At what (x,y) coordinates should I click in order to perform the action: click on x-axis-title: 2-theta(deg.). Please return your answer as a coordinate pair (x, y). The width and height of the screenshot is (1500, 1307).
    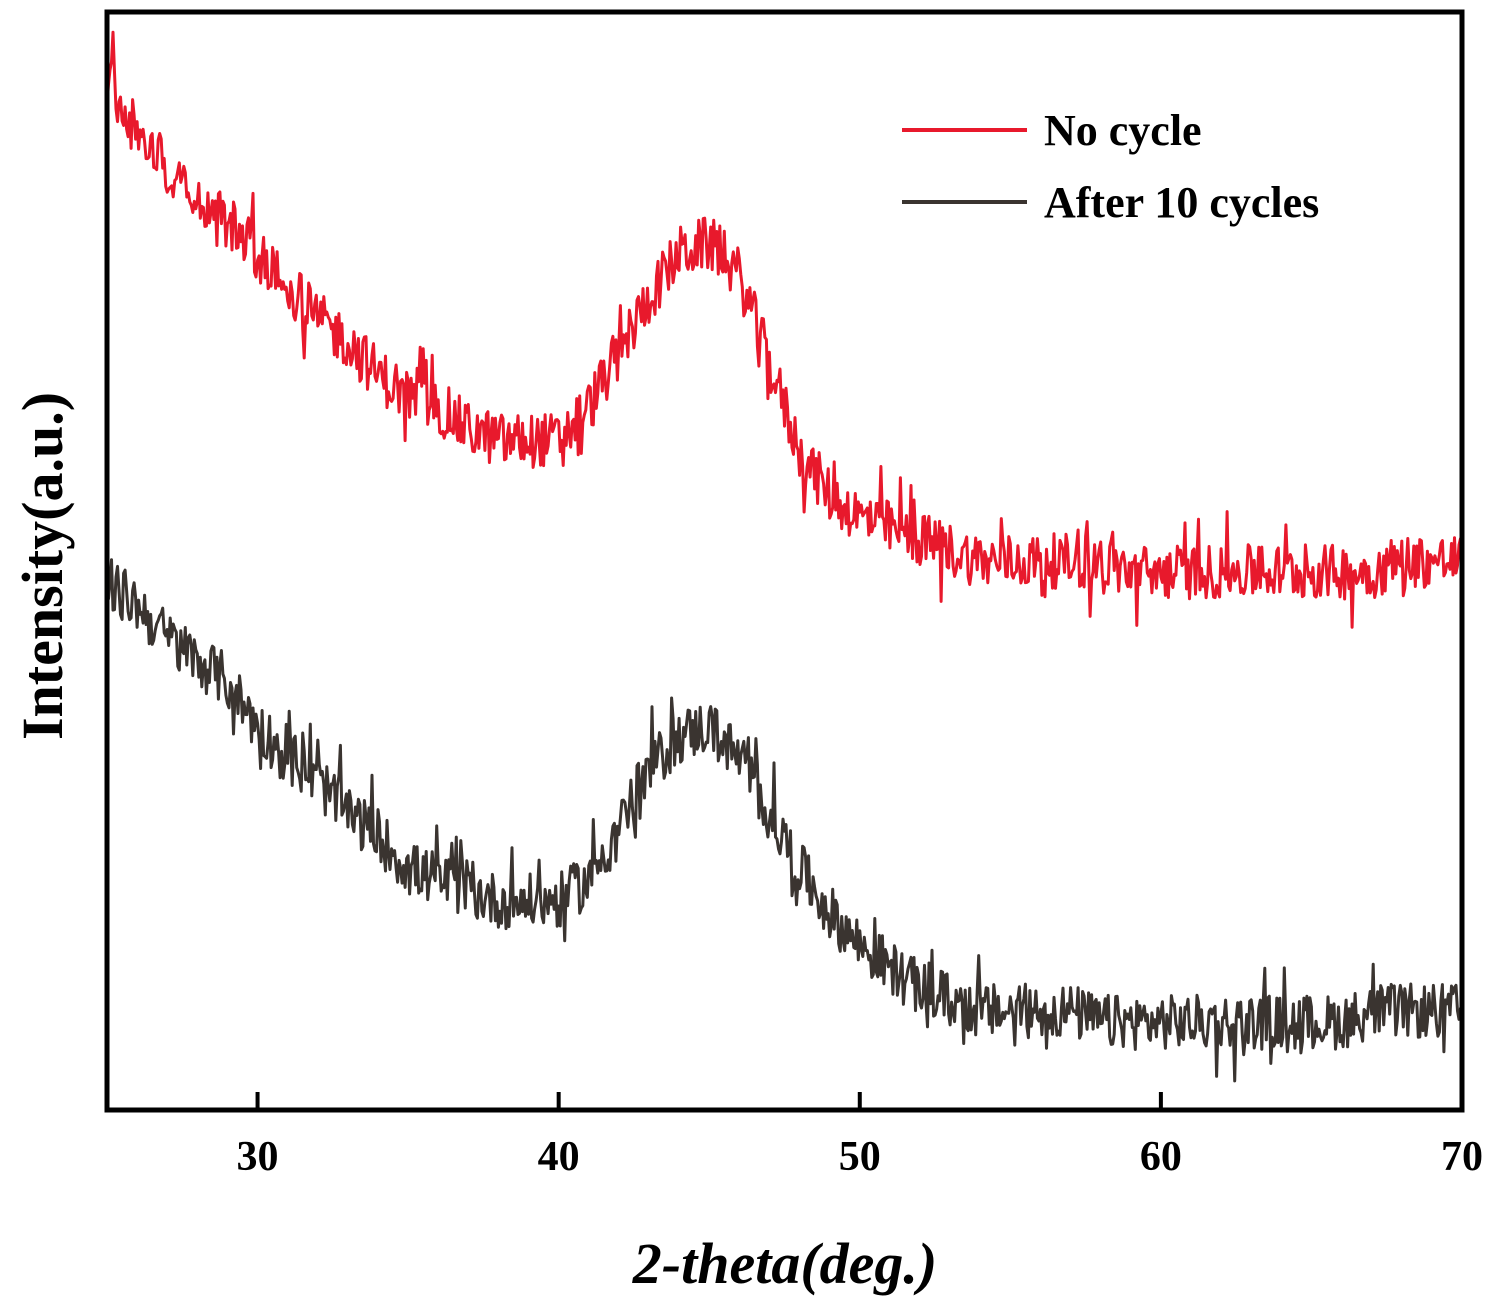
    Looking at the image, I should click on (784, 1263).